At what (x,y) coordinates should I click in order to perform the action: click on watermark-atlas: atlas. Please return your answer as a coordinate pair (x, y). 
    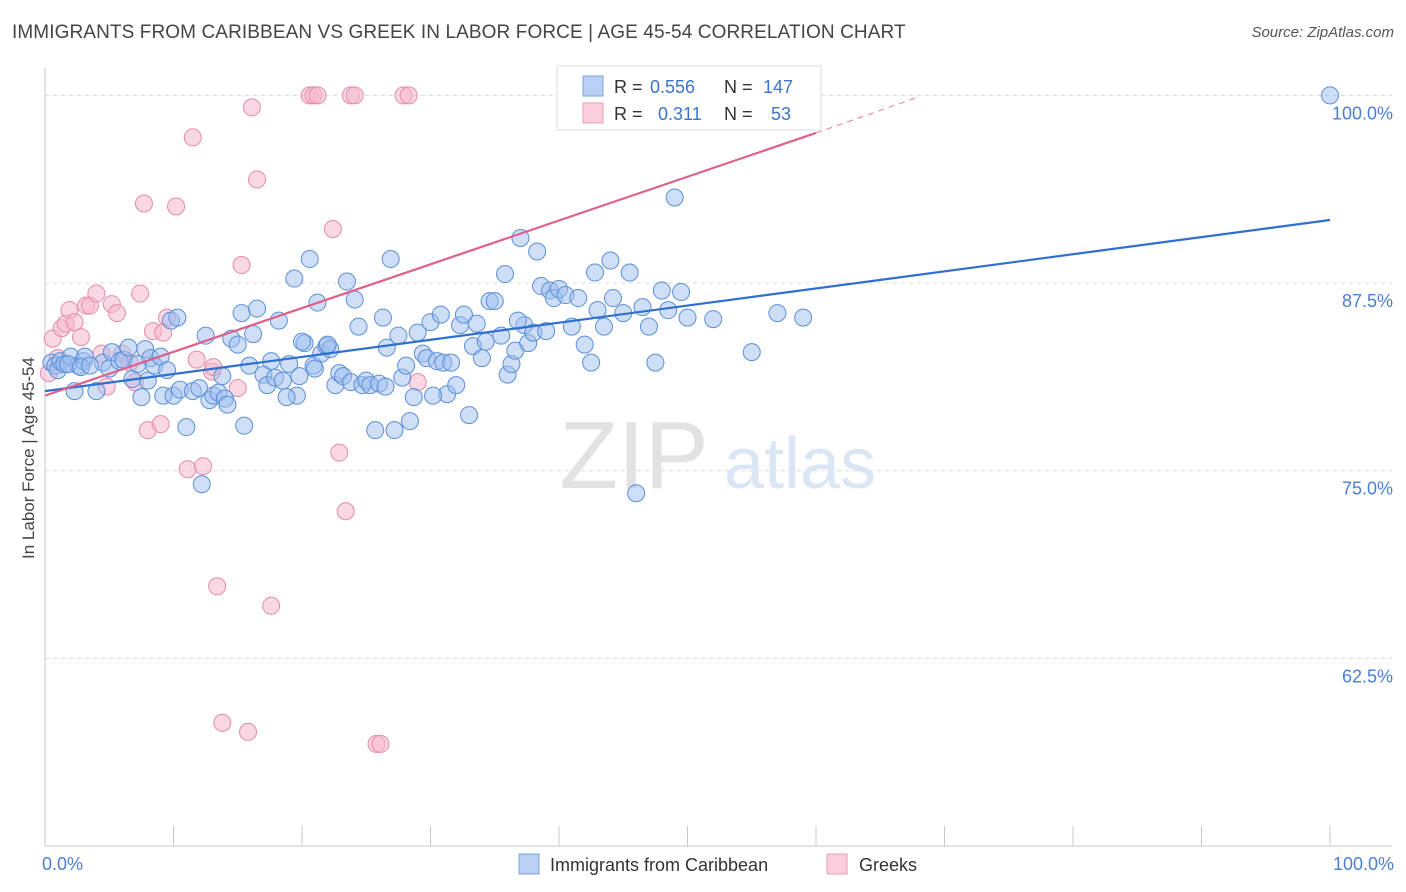
    Looking at the image, I should click on (800, 464).